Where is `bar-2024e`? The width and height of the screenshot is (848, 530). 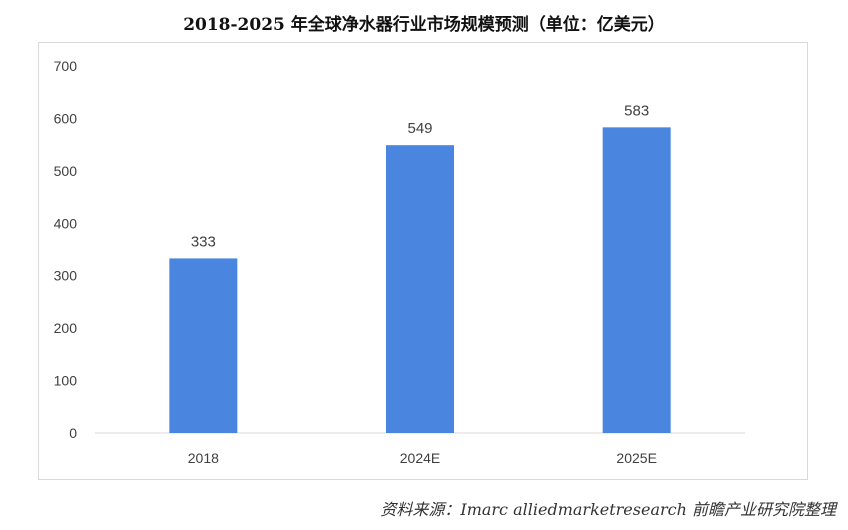 bar-2024e is located at coordinates (420, 289).